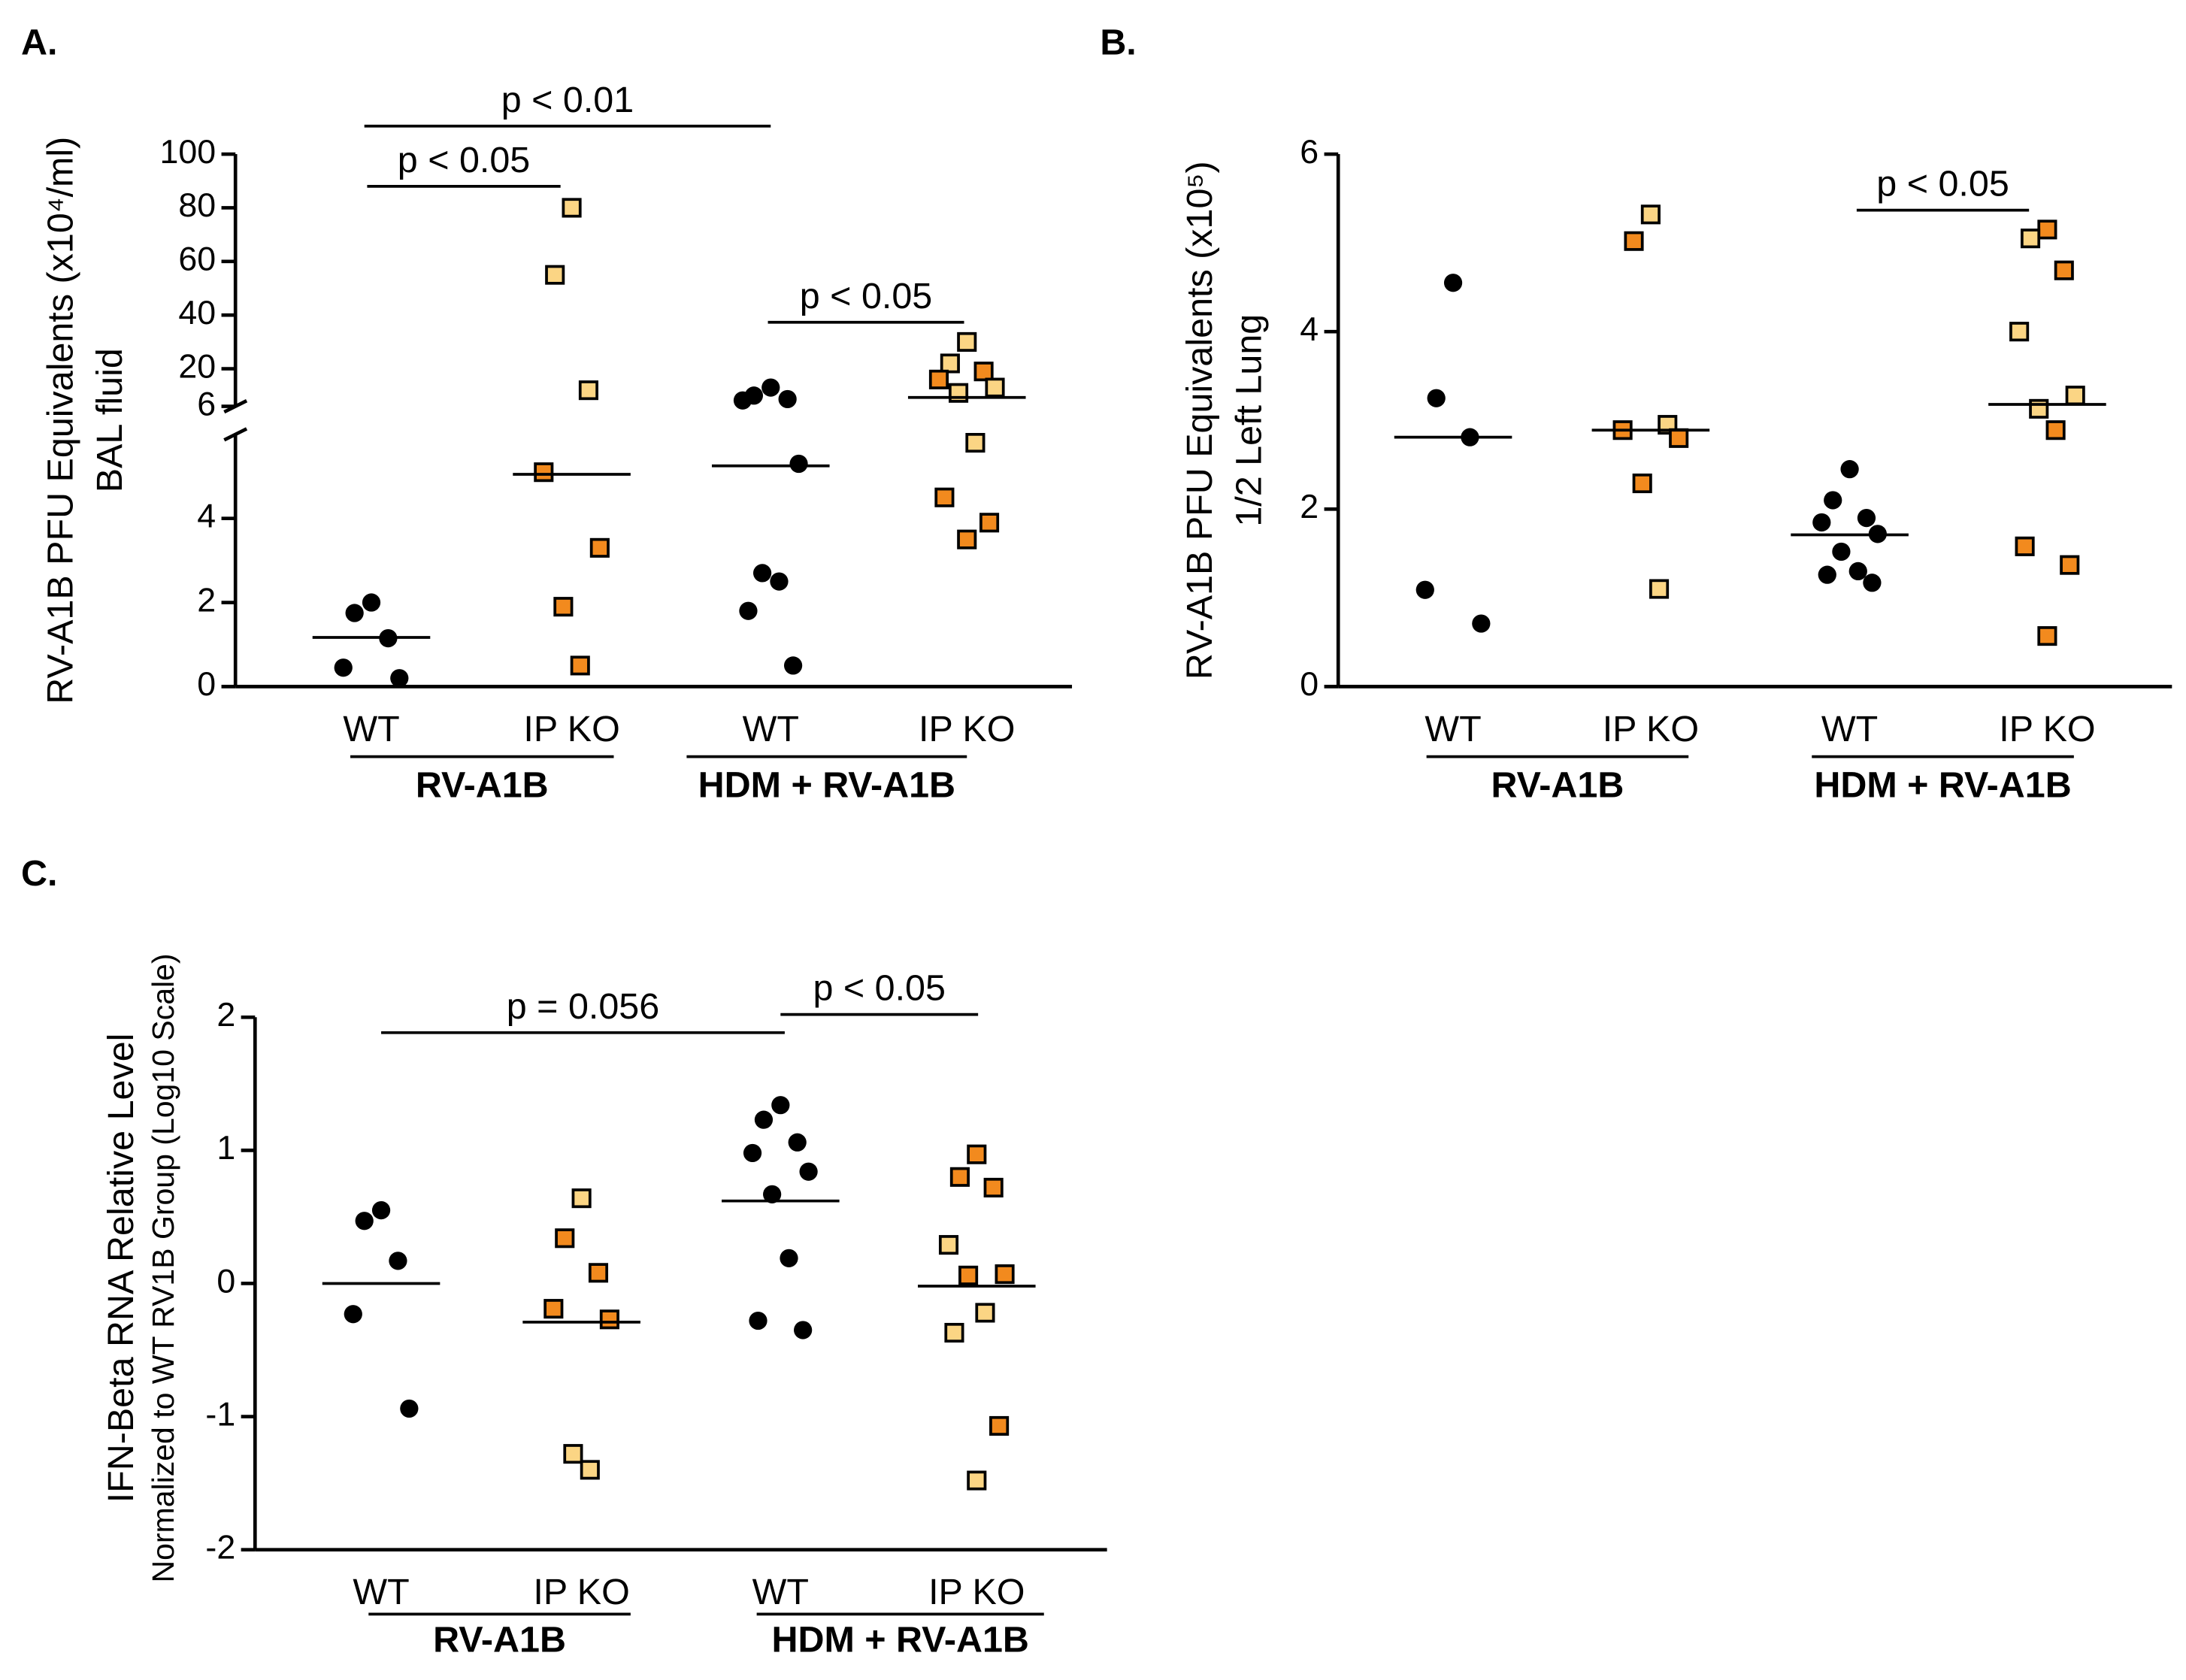  I want to click on y-tick-label: 20, so click(197, 366).